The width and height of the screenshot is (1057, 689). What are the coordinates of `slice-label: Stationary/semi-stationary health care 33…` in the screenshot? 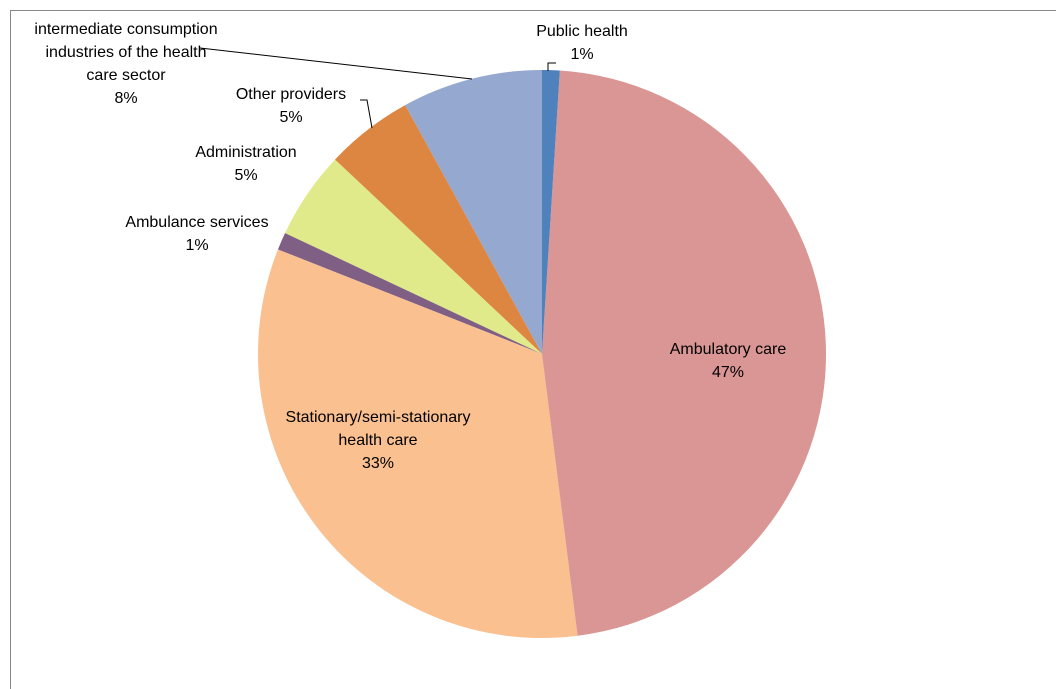 It's located at (378, 440).